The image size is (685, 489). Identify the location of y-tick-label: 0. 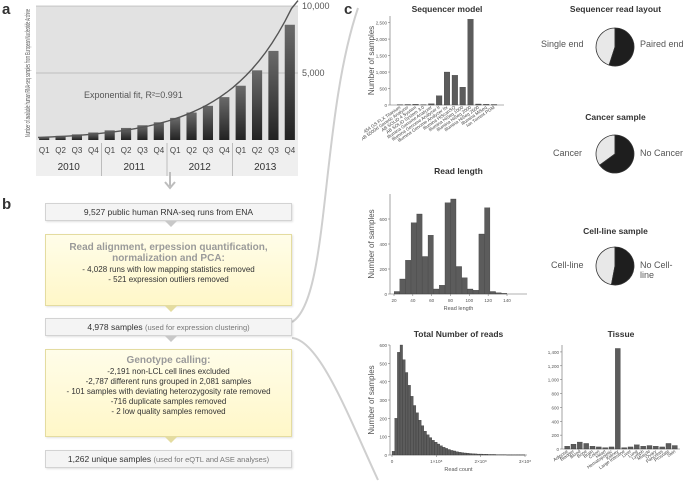
(385, 294).